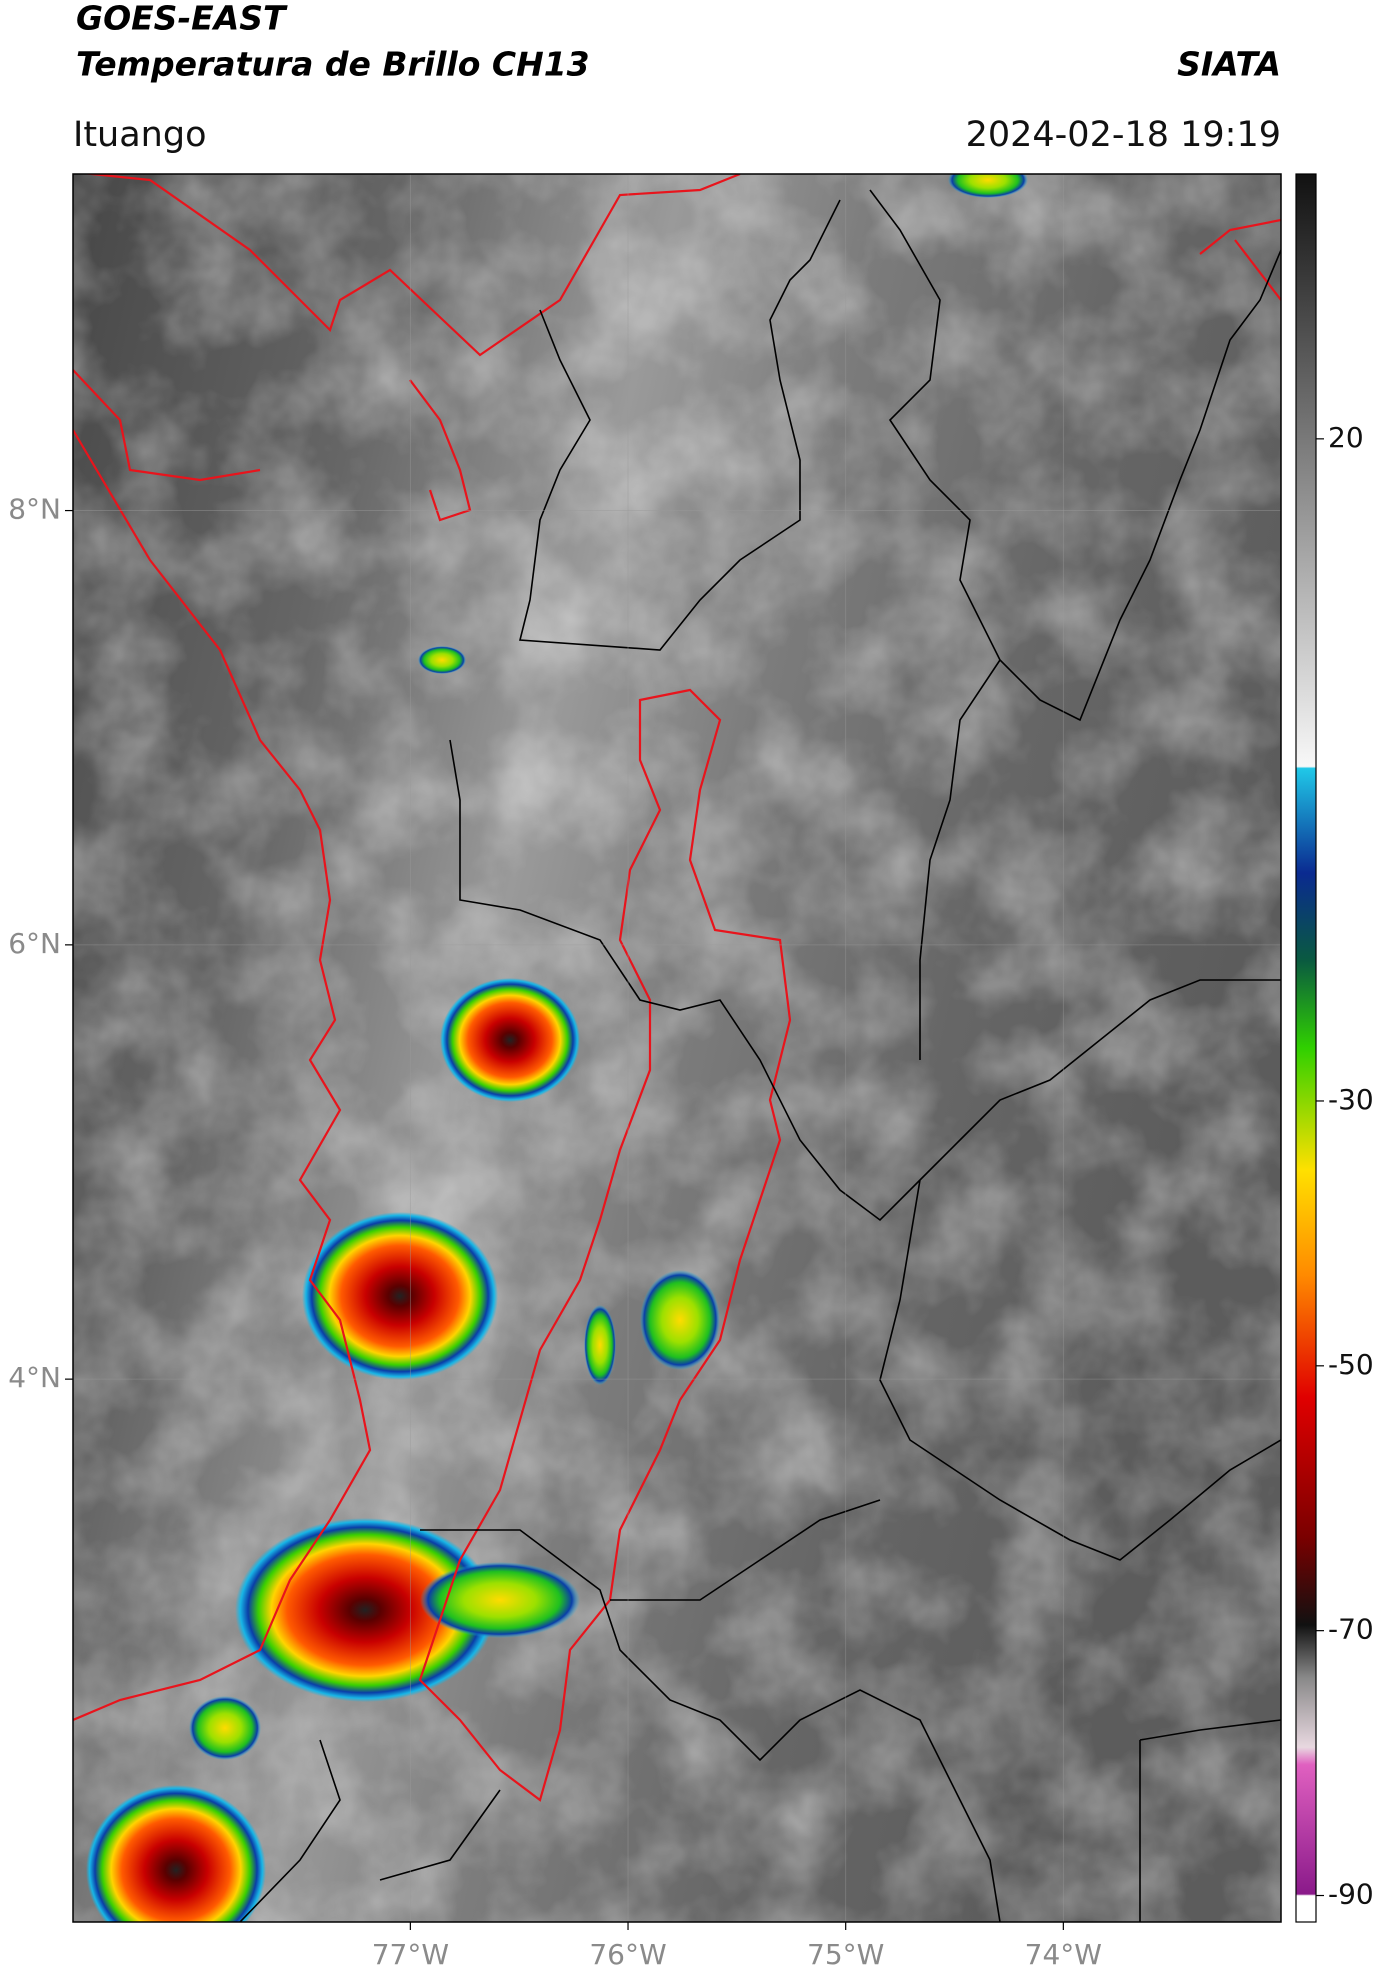 The width and height of the screenshot is (1384, 1981). What do you see at coordinates (1306, 1048) in the screenshot?
I see `colorbar` at bounding box center [1306, 1048].